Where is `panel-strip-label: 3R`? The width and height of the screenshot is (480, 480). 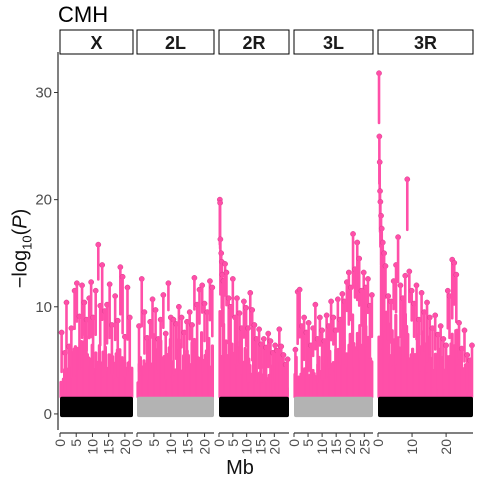
panel-strip-label: 3R is located at coordinates (425, 43).